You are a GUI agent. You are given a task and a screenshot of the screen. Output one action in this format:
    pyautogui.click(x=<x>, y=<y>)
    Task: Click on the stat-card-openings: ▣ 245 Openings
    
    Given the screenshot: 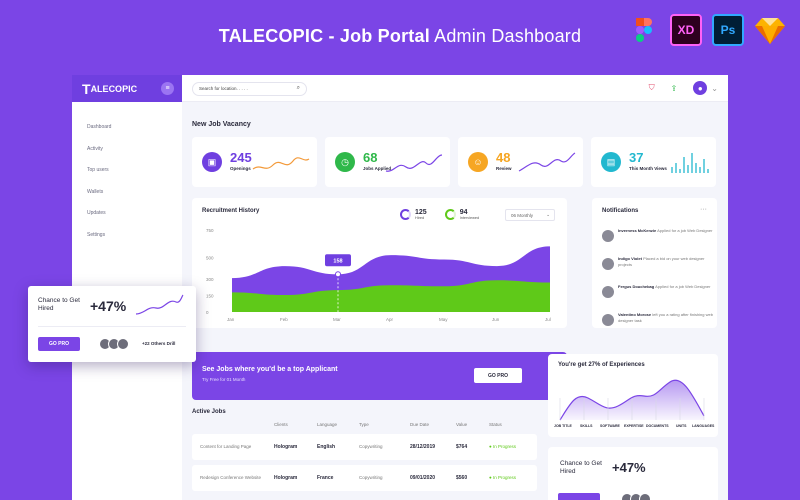 What is the action you would take?
    pyautogui.click(x=254, y=162)
    